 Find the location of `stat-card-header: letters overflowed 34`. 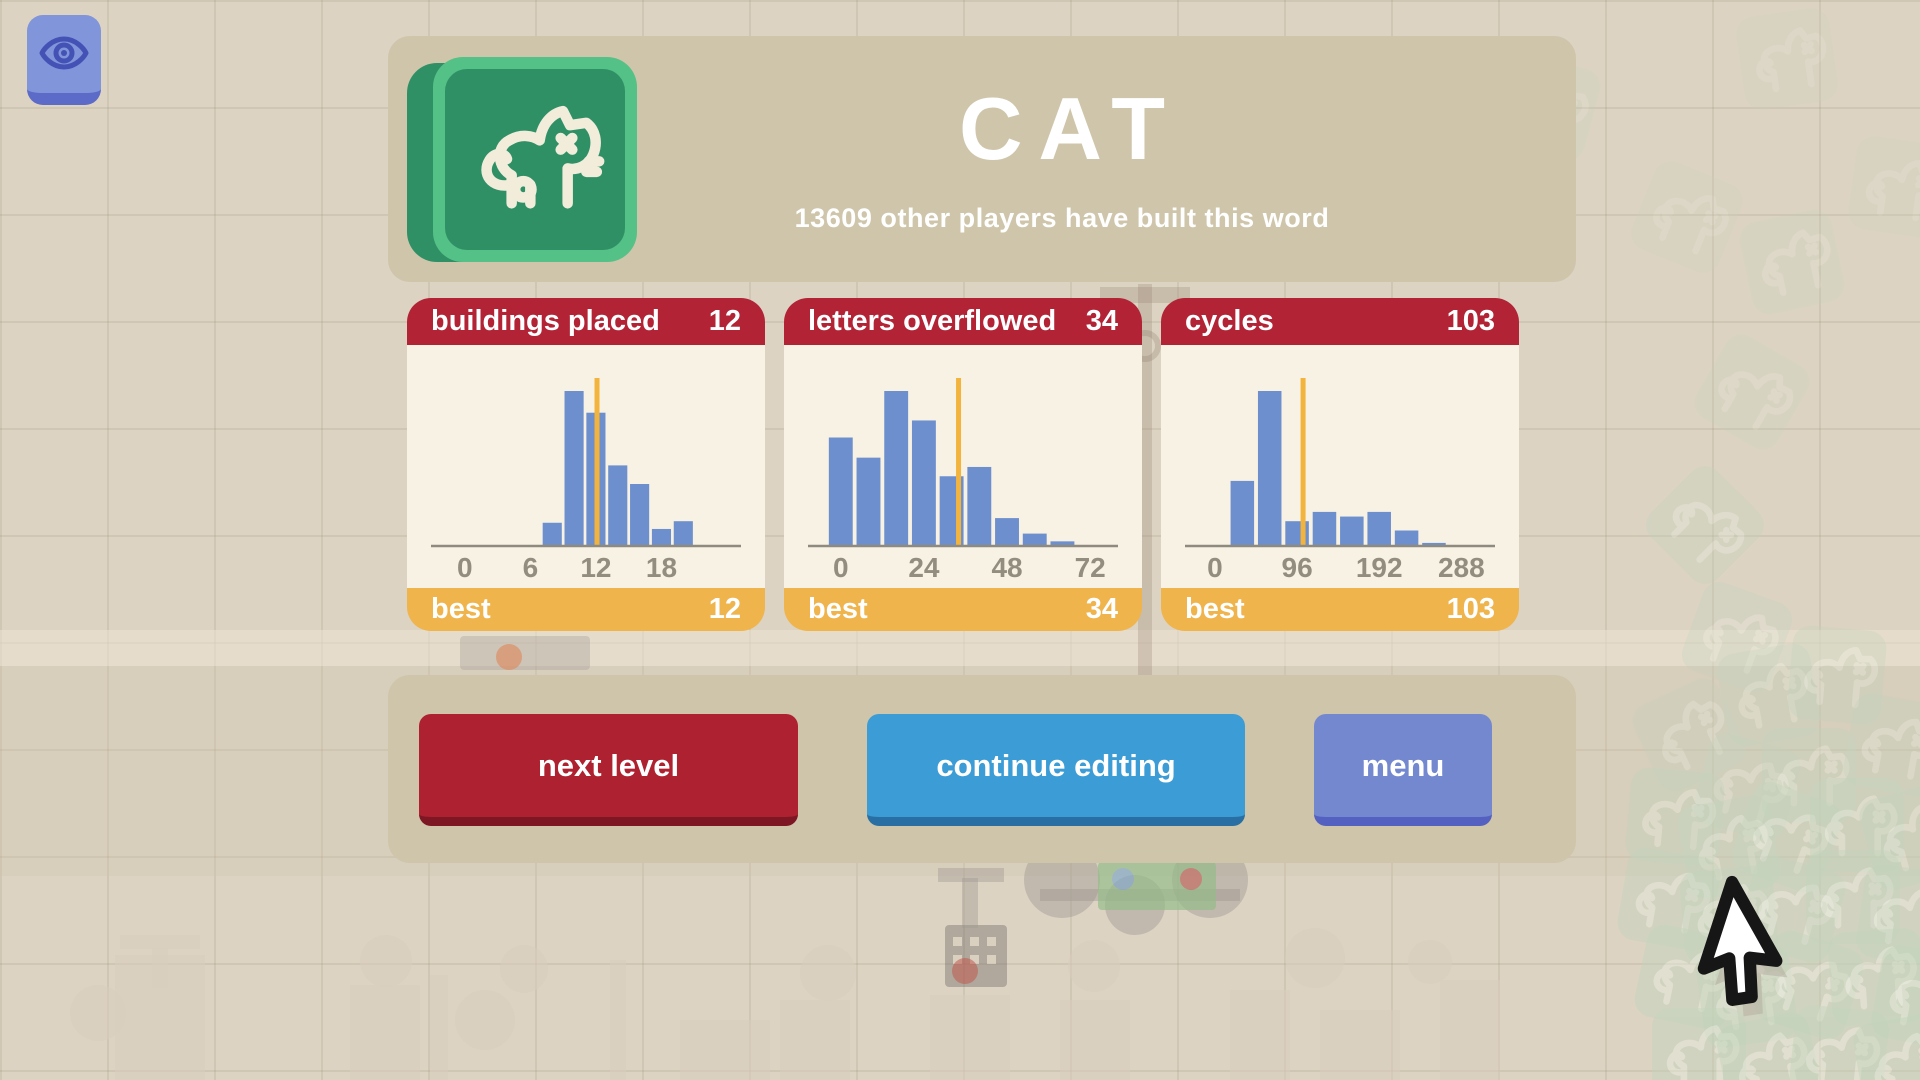

stat-card-header: letters overflowed 34 is located at coordinates (963, 321).